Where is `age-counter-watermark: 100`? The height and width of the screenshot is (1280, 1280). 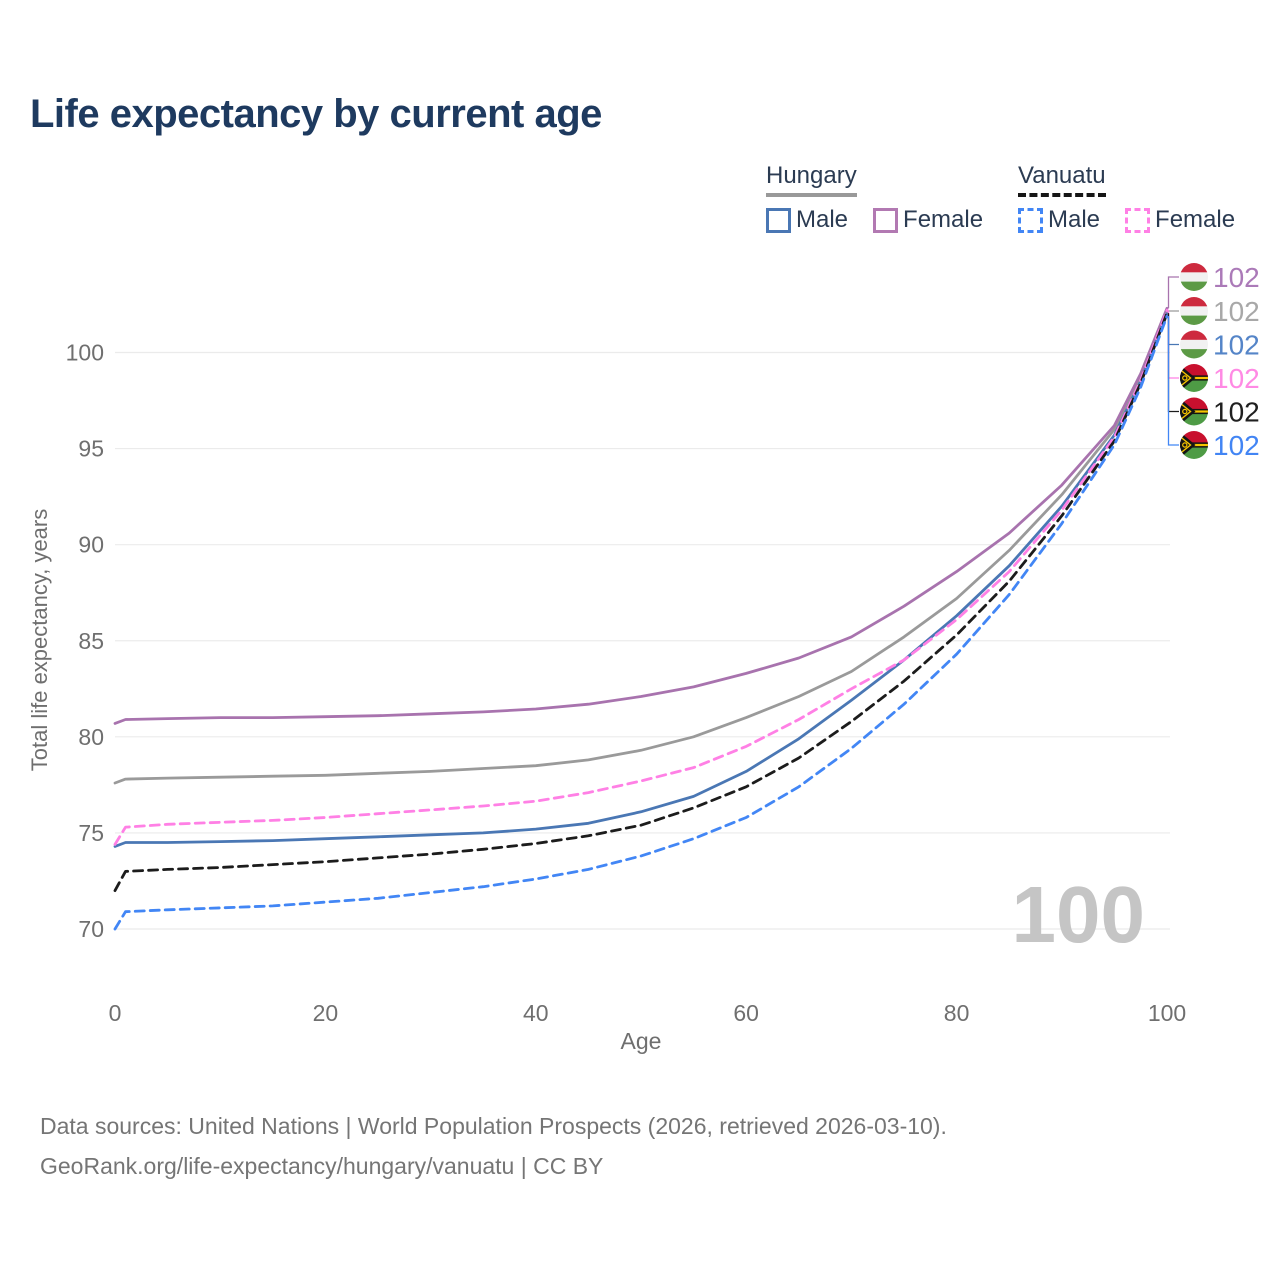 age-counter-watermark: 100 is located at coordinates (1078, 914).